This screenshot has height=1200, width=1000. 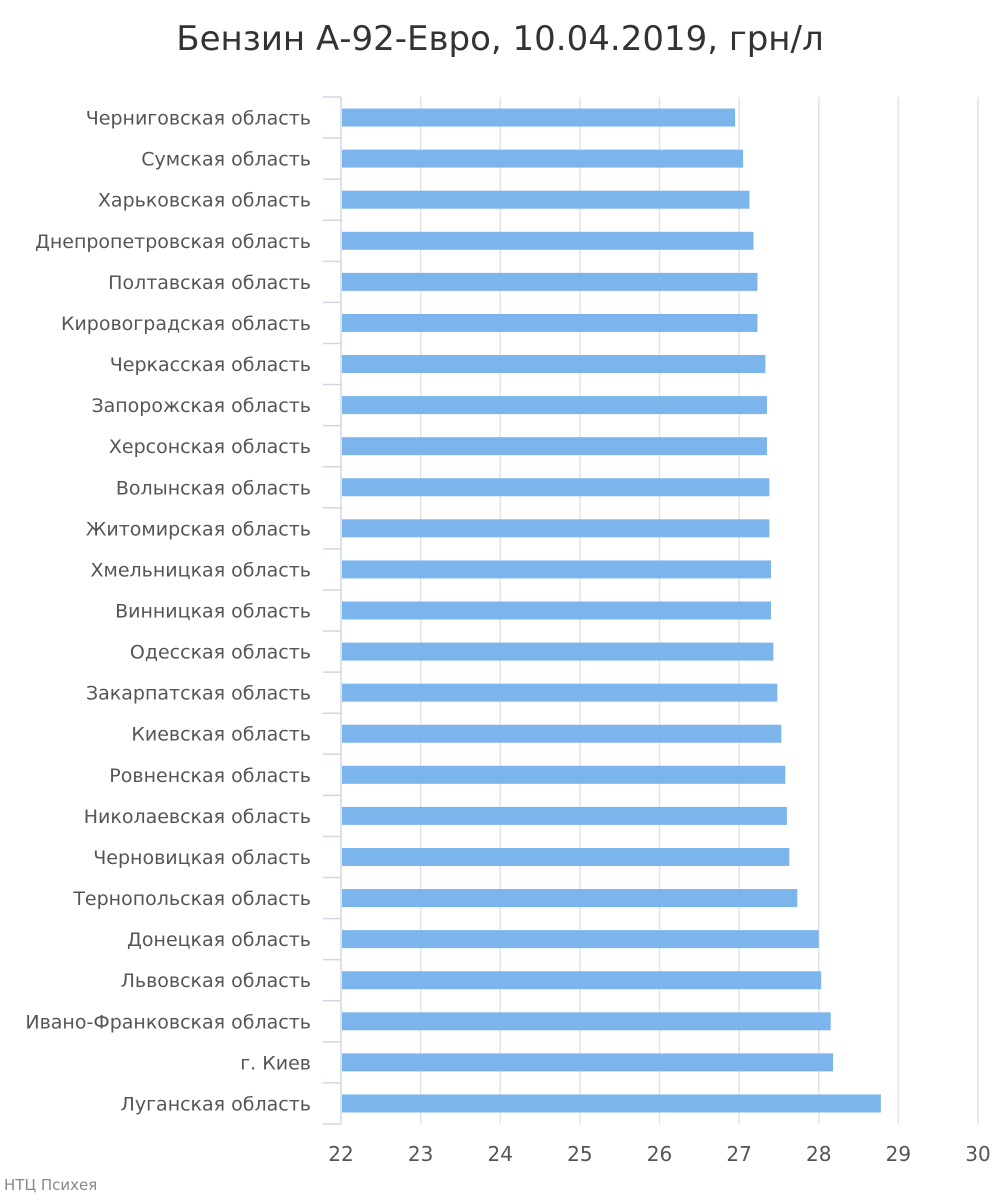 I want to click on x-tick-label: 26, so click(x=659, y=1154).